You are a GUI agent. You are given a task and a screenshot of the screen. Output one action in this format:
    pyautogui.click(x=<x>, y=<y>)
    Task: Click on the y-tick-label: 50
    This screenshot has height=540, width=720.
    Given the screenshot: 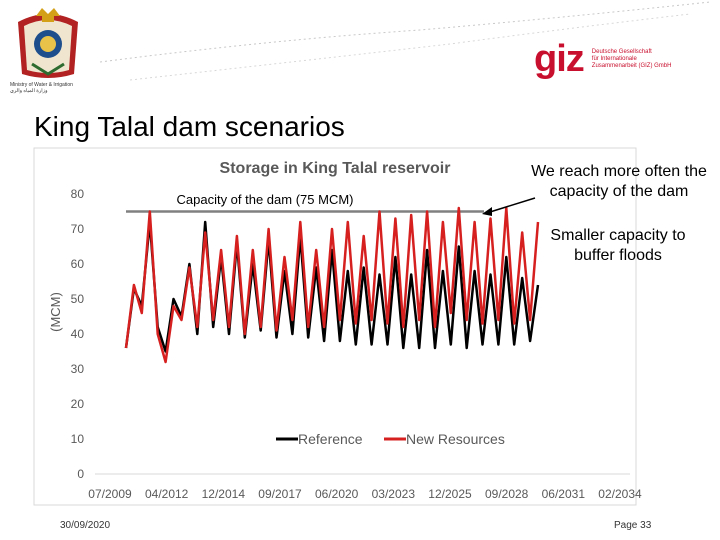 What is the action you would take?
    pyautogui.click(x=78, y=299)
    